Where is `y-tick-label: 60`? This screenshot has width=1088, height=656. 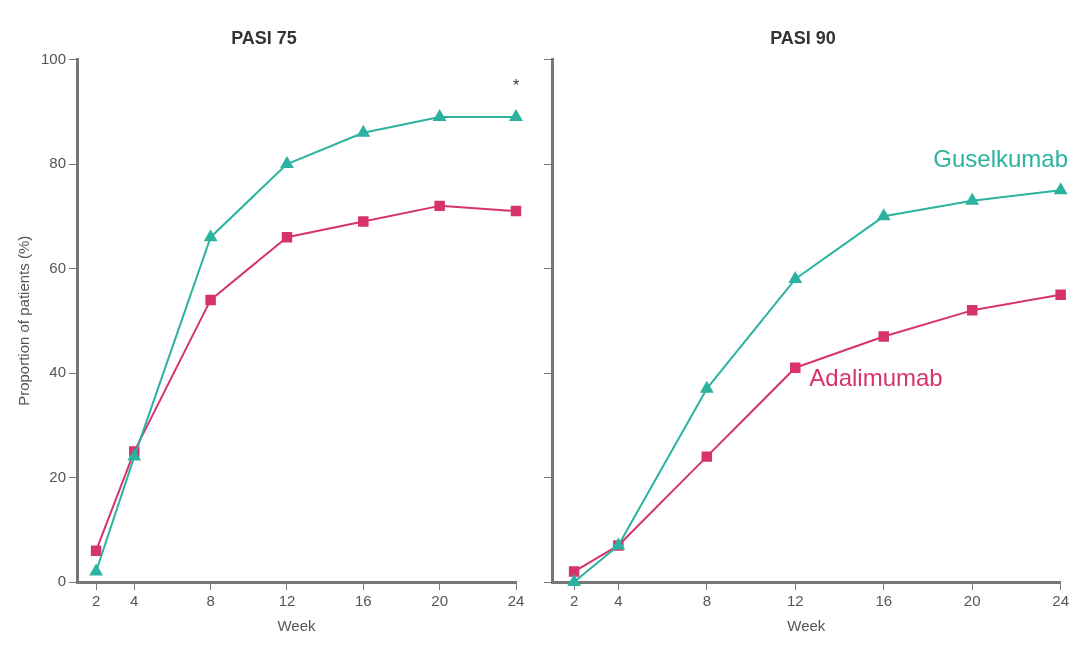 y-tick-label: 60 is located at coordinates (58, 267).